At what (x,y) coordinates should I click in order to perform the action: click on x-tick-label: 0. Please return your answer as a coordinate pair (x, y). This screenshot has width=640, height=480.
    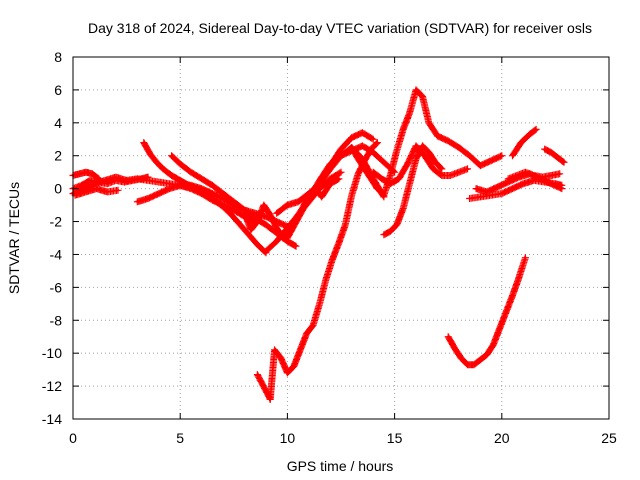
    Looking at the image, I should click on (73, 438).